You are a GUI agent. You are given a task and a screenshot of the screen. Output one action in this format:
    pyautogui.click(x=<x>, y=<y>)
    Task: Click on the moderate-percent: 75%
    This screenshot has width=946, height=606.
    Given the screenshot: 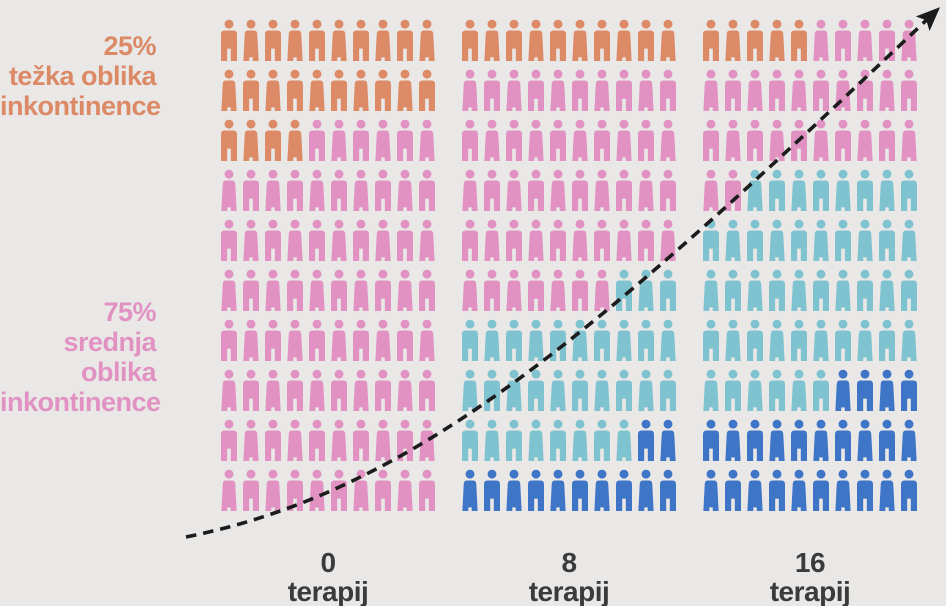 What is the action you would take?
    pyautogui.click(x=129, y=312)
    